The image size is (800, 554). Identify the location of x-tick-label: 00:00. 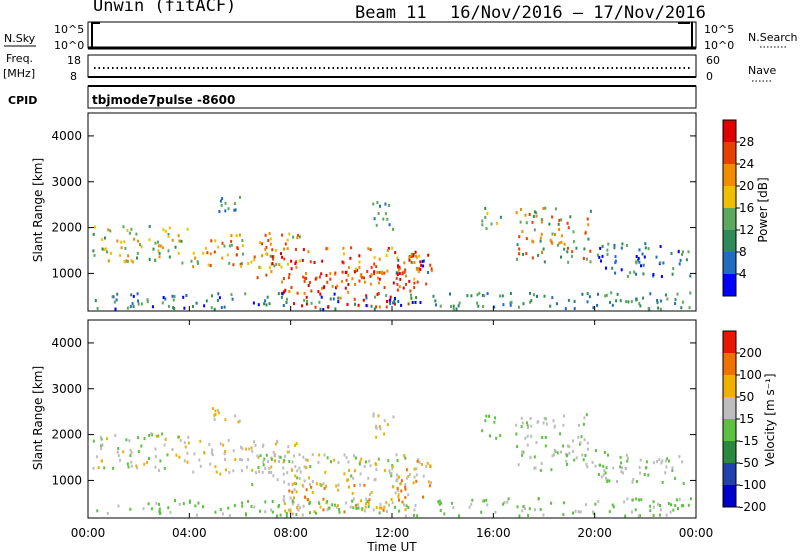
(696, 533).